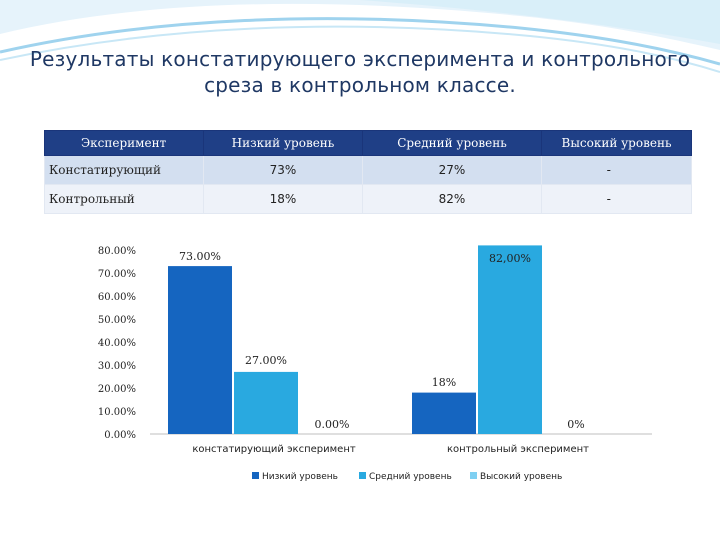 The width and height of the screenshot is (720, 540). Describe the element at coordinates (575, 424) in the screenshot. I see `data-label: 0%` at that location.